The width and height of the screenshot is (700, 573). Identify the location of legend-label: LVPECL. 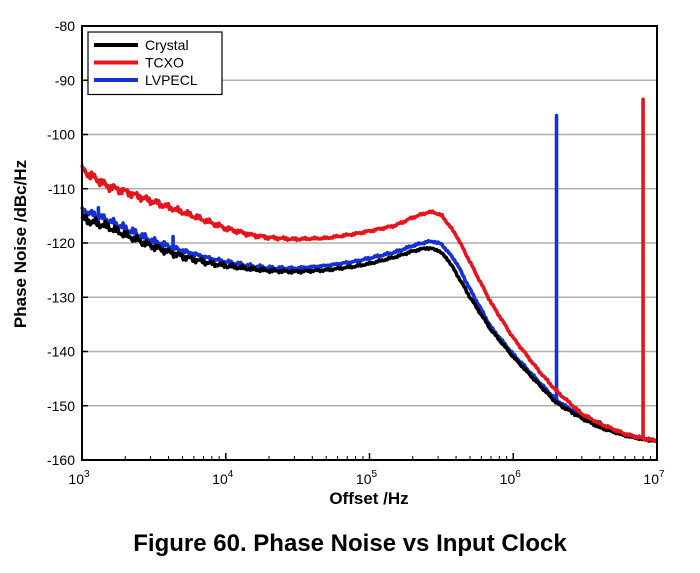
(171, 80).